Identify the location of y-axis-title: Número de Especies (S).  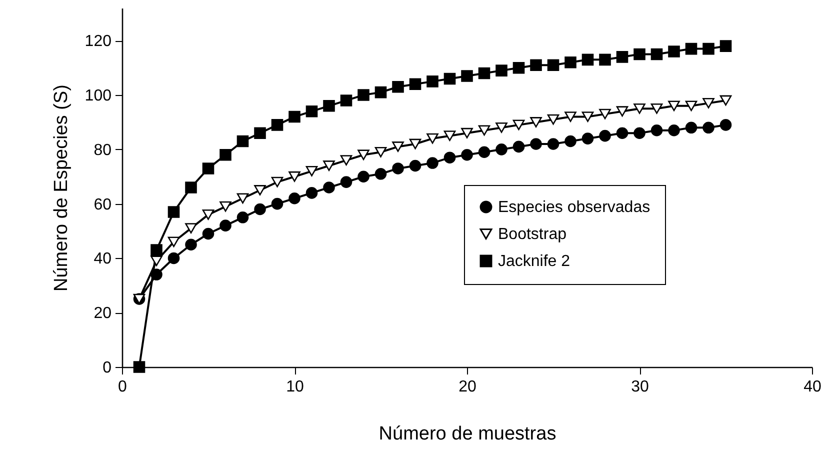
(61, 188).